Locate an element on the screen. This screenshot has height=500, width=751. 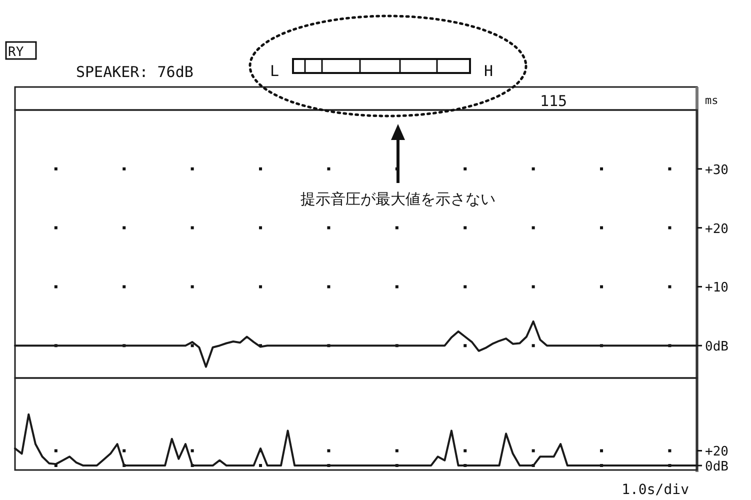
x-axis-title: 1.0s/div is located at coordinates (655, 490).